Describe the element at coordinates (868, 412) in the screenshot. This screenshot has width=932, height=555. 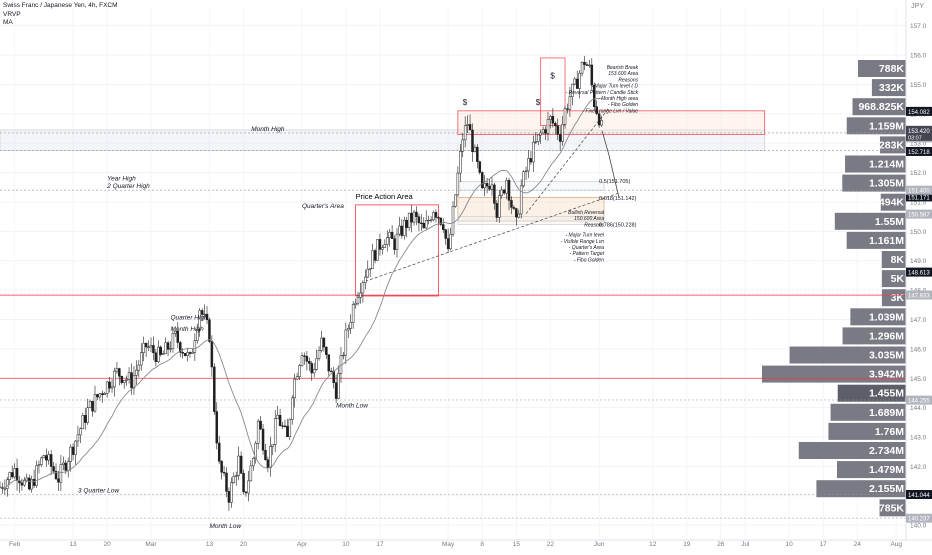
I see `volume-bar: 1.689M` at that location.